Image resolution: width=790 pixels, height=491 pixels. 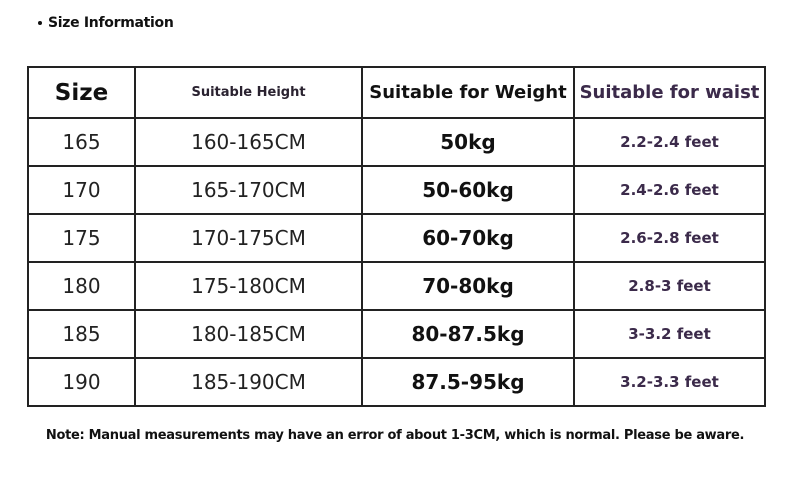 What do you see at coordinates (669, 142) in the screenshot?
I see `table-cell: 2.2-2.4 feet` at bounding box center [669, 142].